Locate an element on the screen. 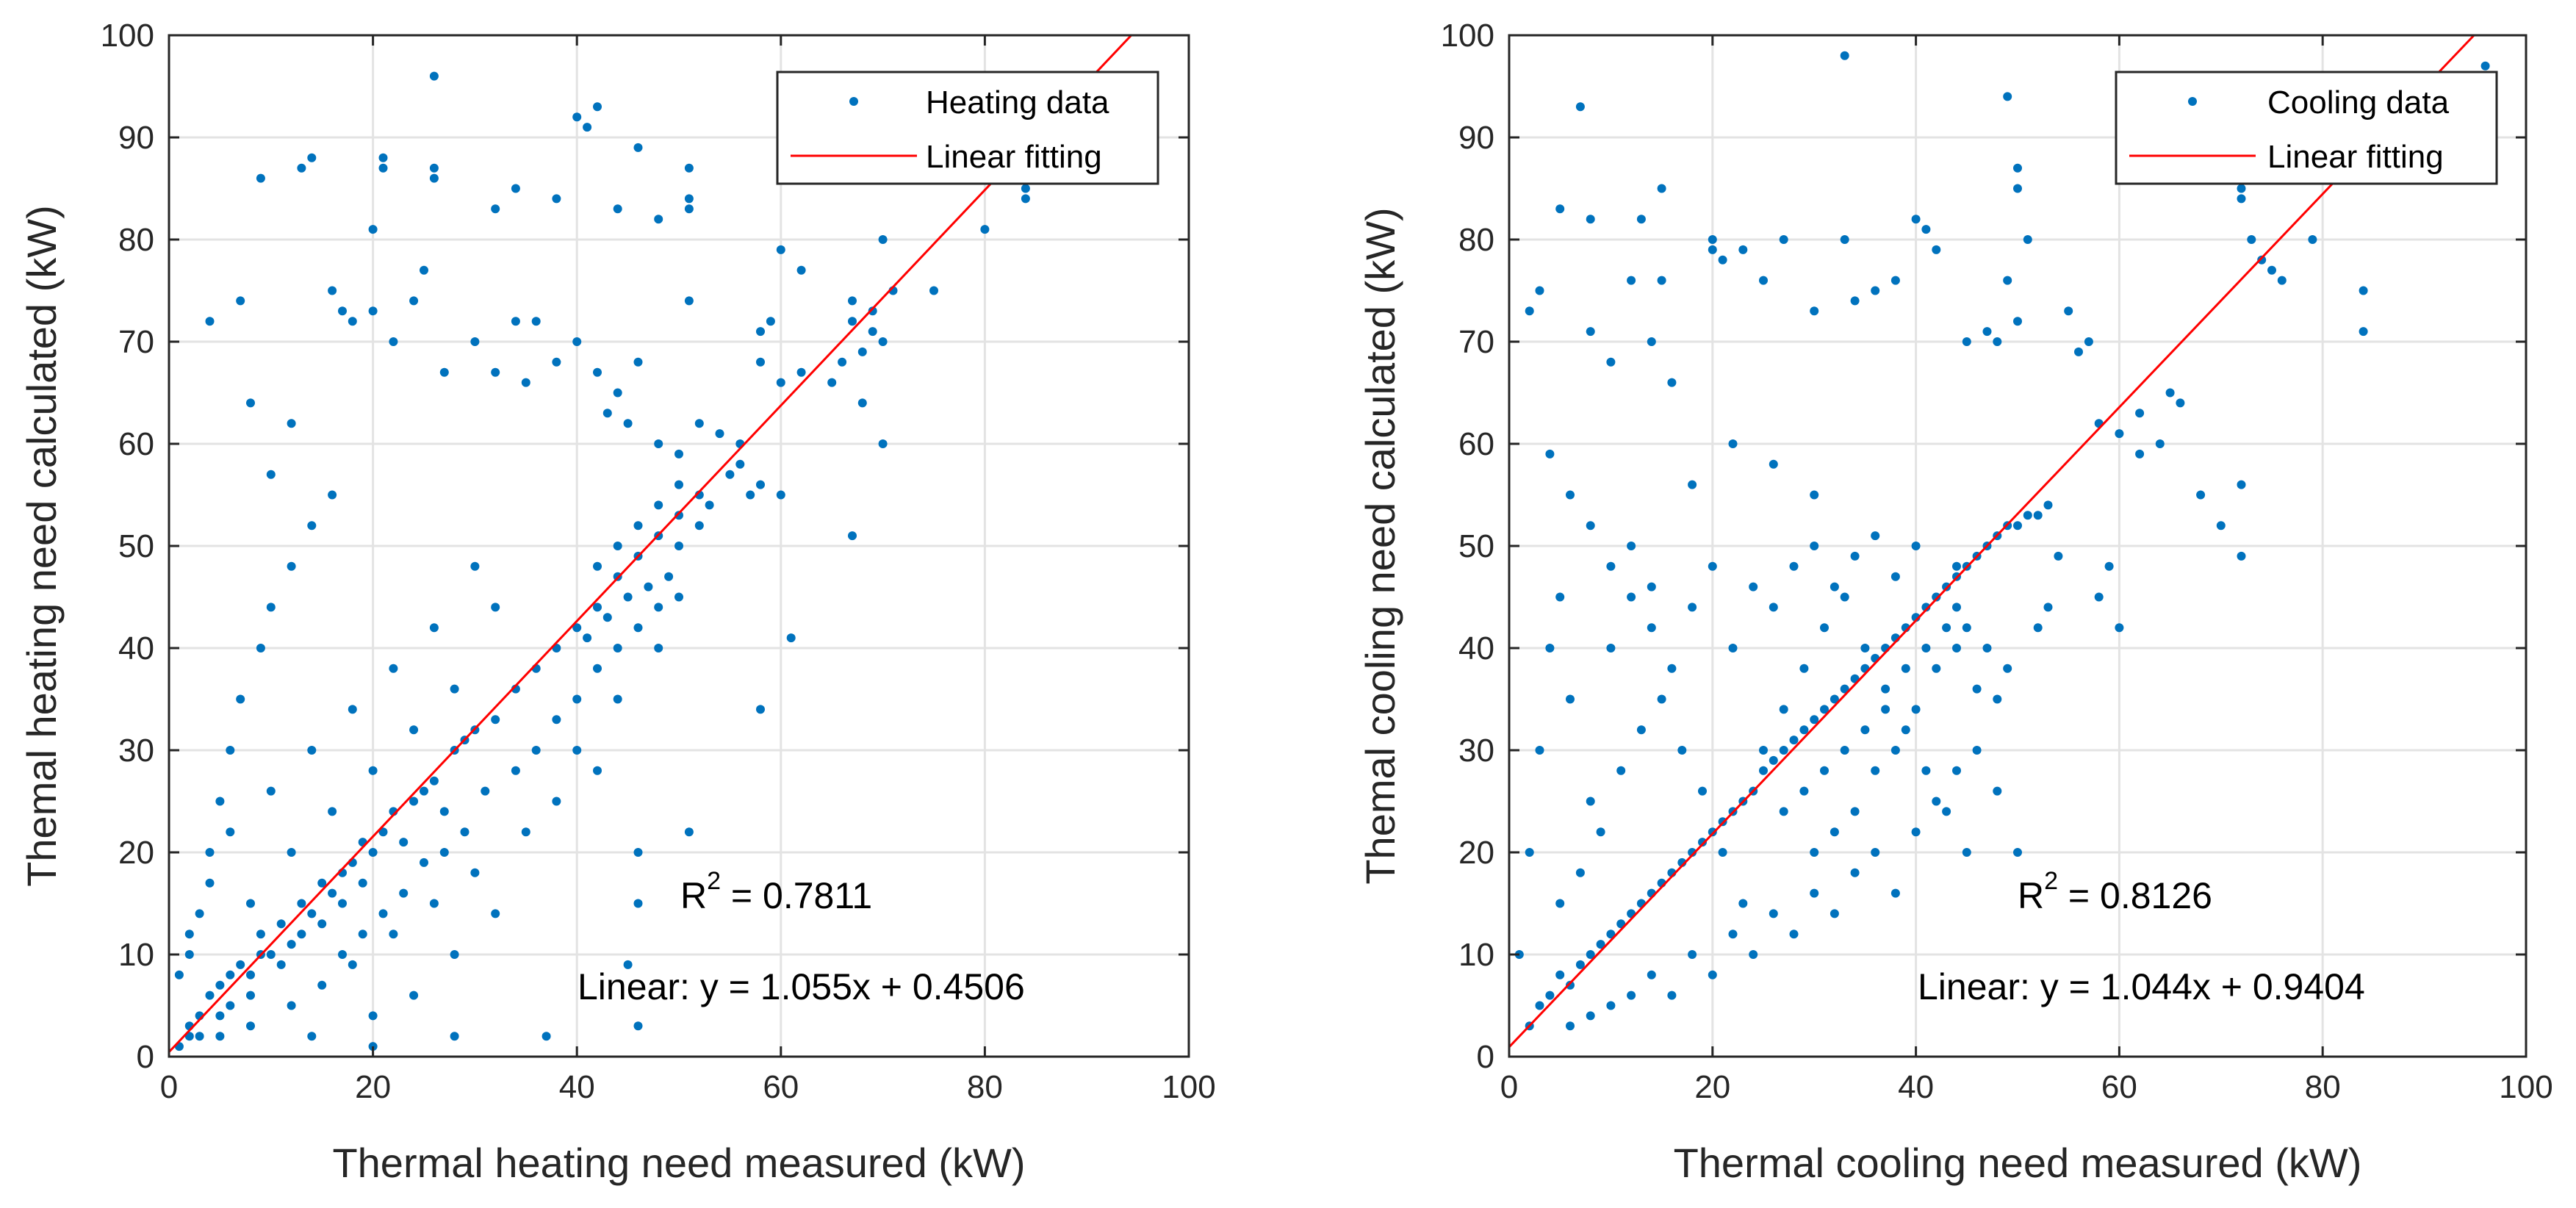 This screenshot has height=1208, width=2576. heating-r2-prefix: R is located at coordinates (693, 895).